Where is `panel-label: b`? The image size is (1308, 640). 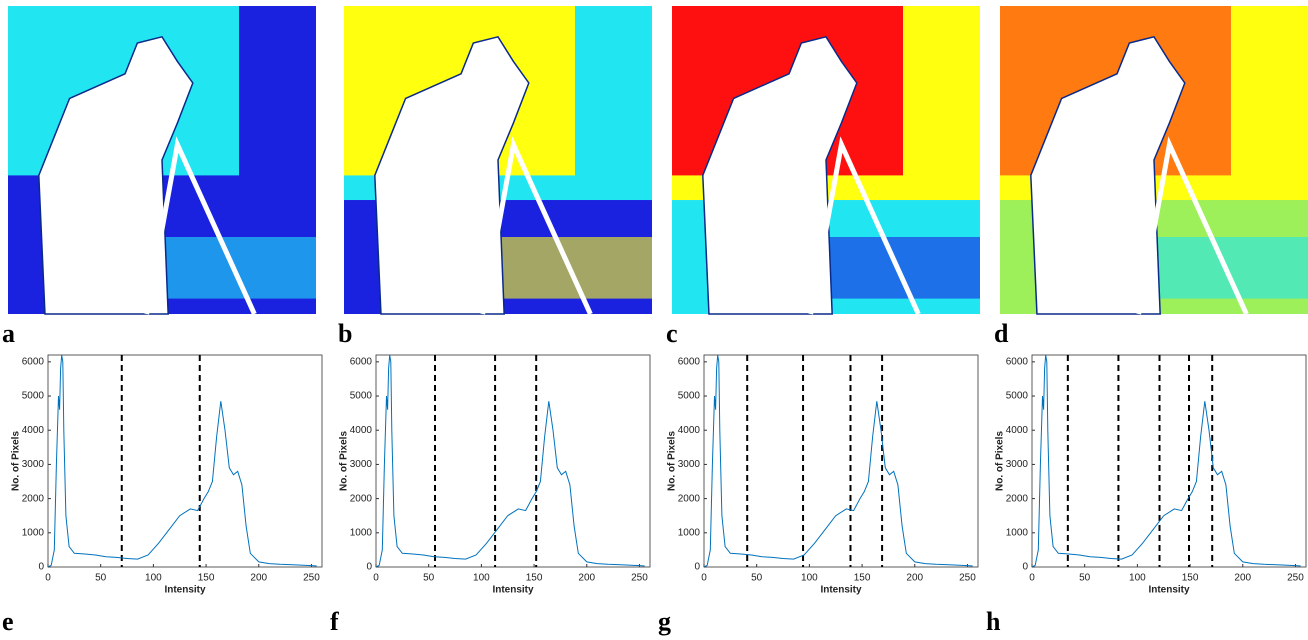 panel-label: b is located at coordinates (345, 333).